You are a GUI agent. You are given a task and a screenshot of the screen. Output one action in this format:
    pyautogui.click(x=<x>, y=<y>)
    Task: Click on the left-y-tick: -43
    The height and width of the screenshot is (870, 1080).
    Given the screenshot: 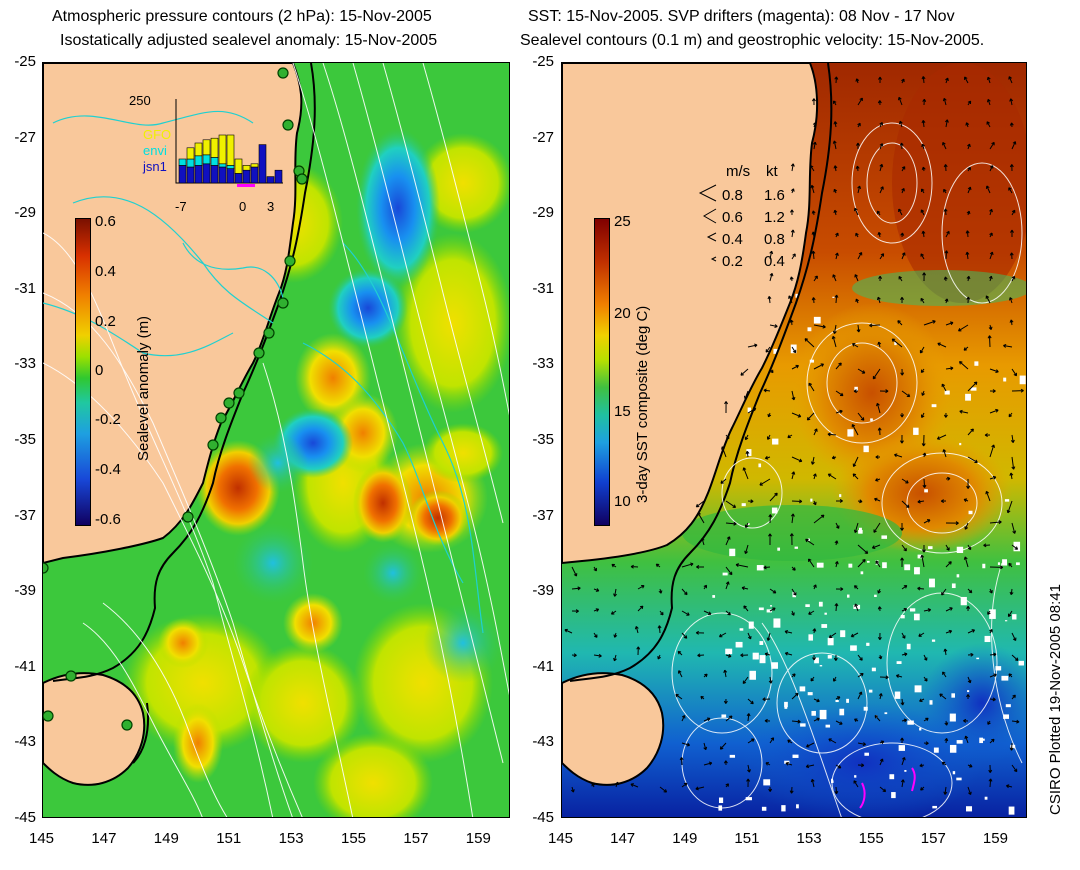 What is the action you would take?
    pyautogui.click(x=25, y=742)
    